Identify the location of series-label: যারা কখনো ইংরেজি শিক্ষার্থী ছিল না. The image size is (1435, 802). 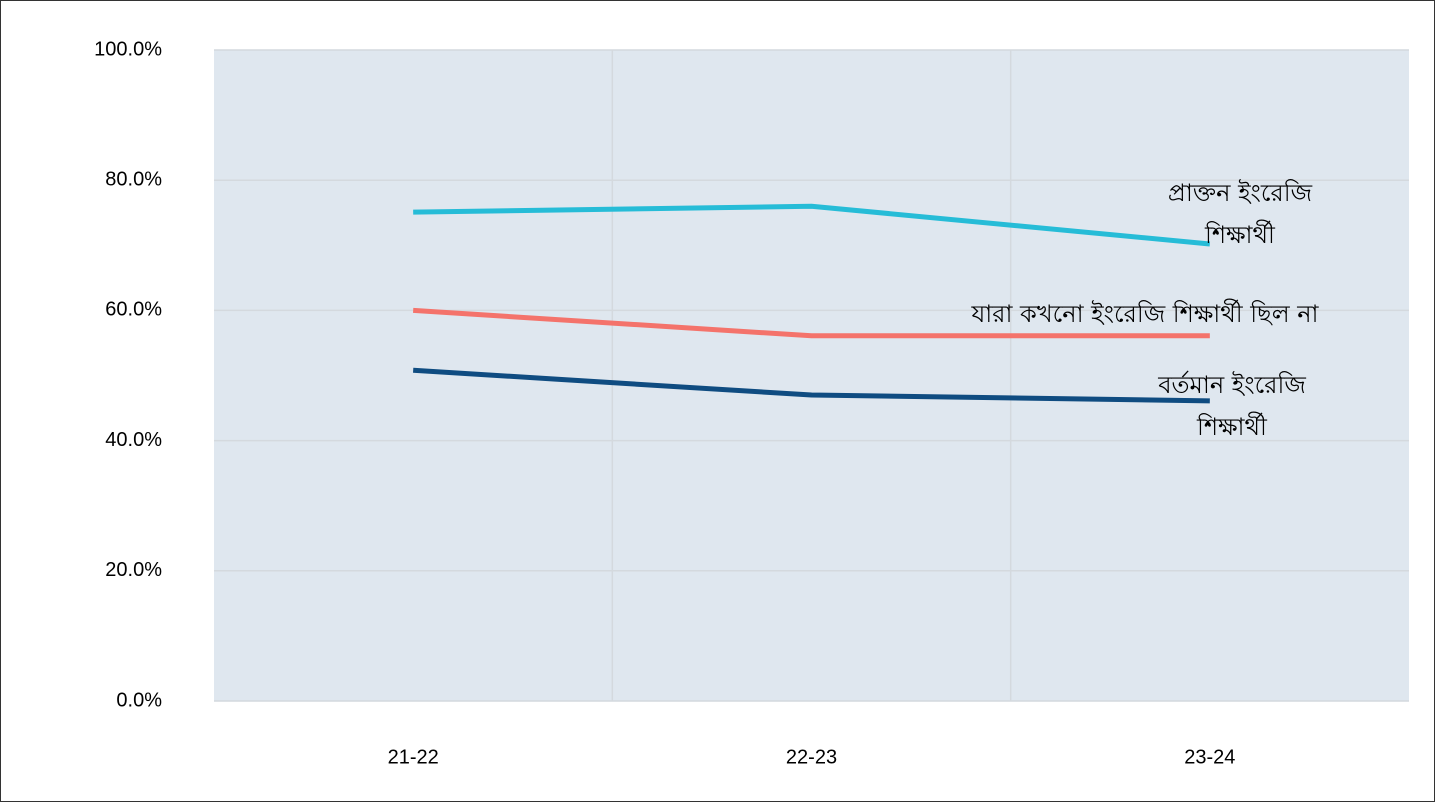
(1145, 314).